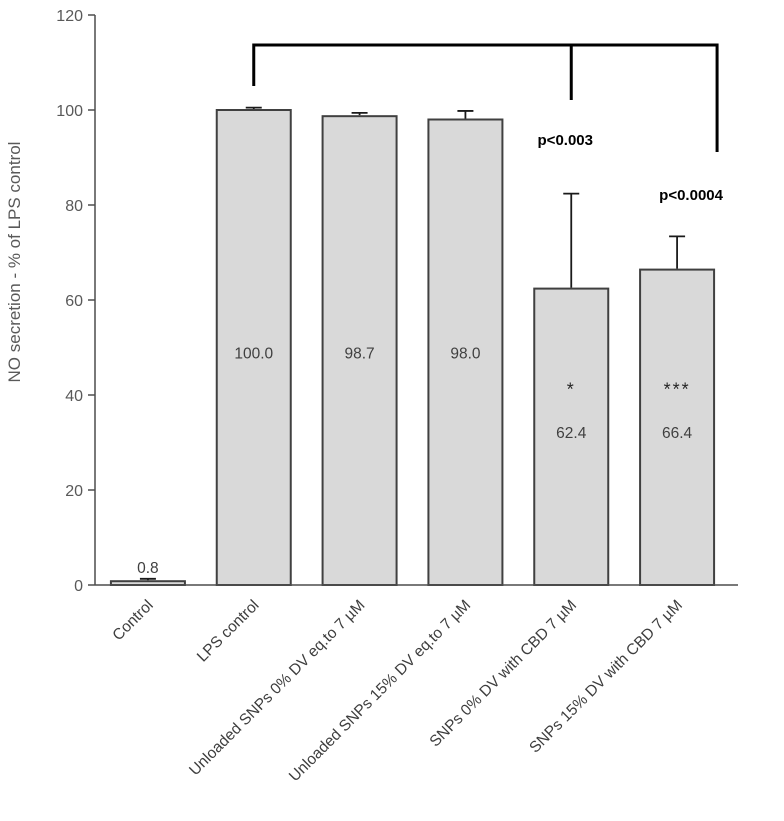 This screenshot has width=784, height=821. I want to click on x-category-label: LPS control, so click(228, 631).